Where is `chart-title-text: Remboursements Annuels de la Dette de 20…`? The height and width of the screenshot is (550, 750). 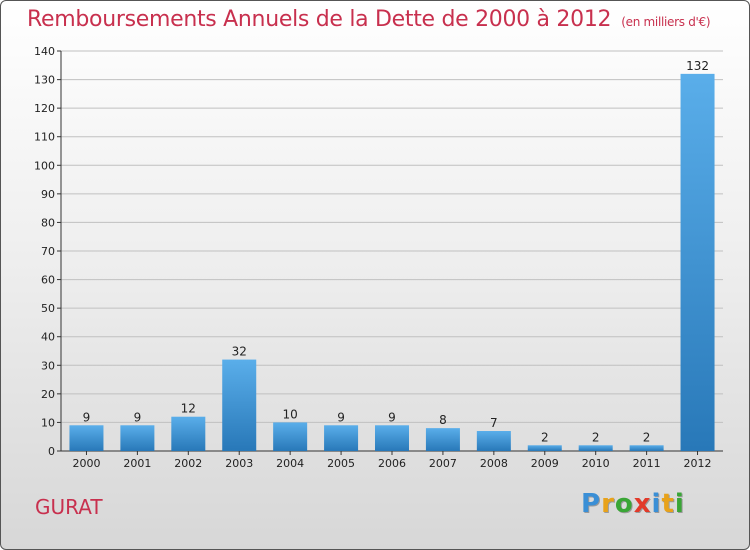 chart-title-text: Remboursements Annuels de la Dette de 20… is located at coordinates (319, 19).